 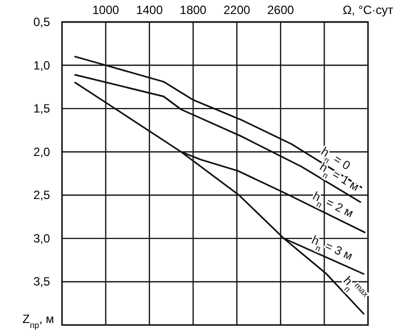 I want to click on x-tick-label: 1000, so click(x=106, y=10).